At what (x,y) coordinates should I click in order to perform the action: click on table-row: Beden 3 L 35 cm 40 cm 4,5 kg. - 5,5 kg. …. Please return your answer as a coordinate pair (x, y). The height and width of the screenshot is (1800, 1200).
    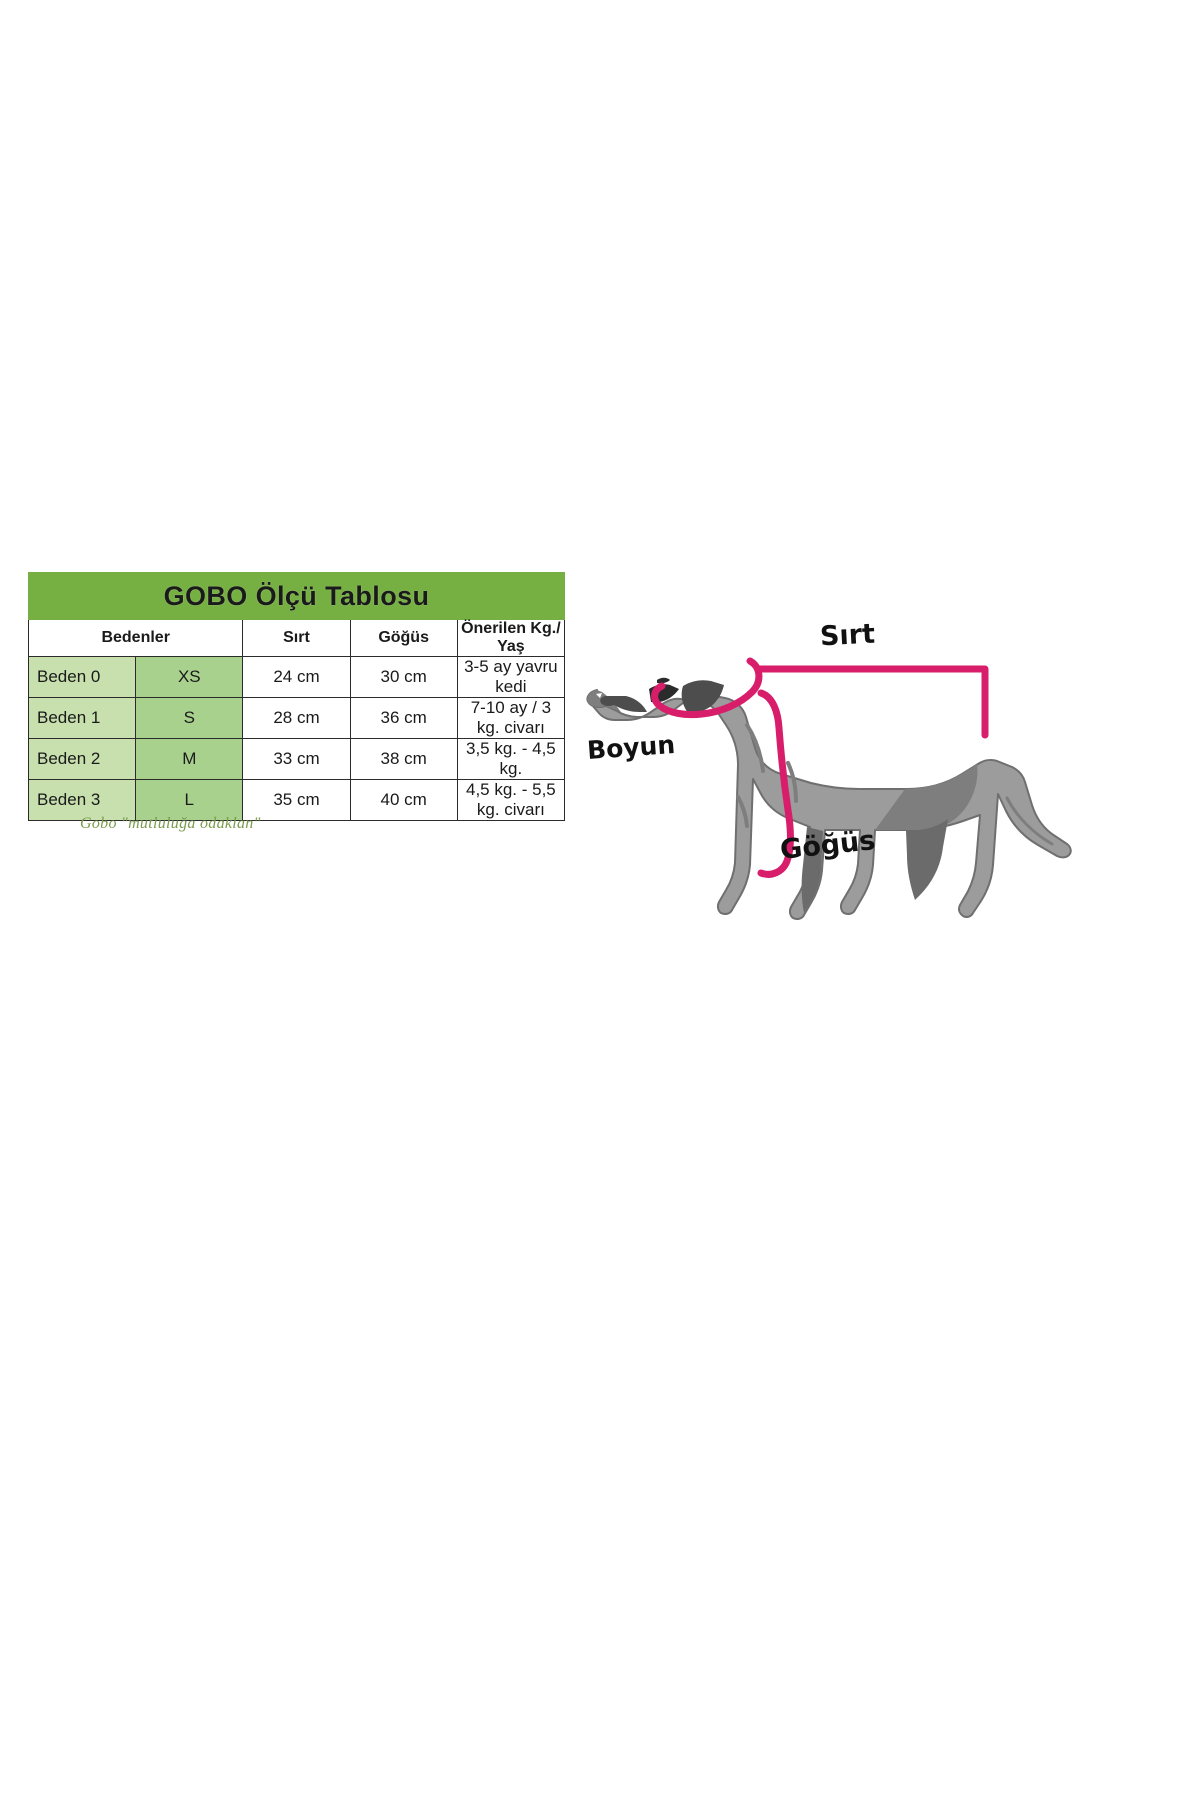
    Looking at the image, I should click on (296, 800).